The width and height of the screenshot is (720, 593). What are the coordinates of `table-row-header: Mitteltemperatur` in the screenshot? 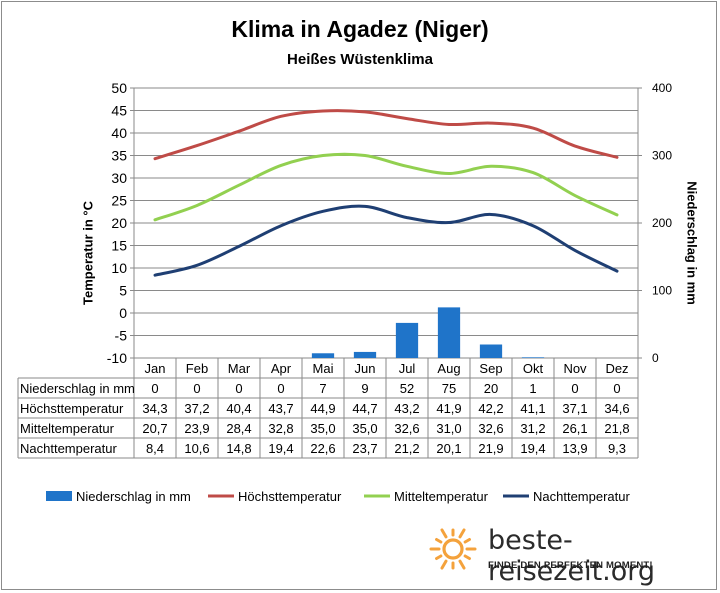 It's located at (67, 428).